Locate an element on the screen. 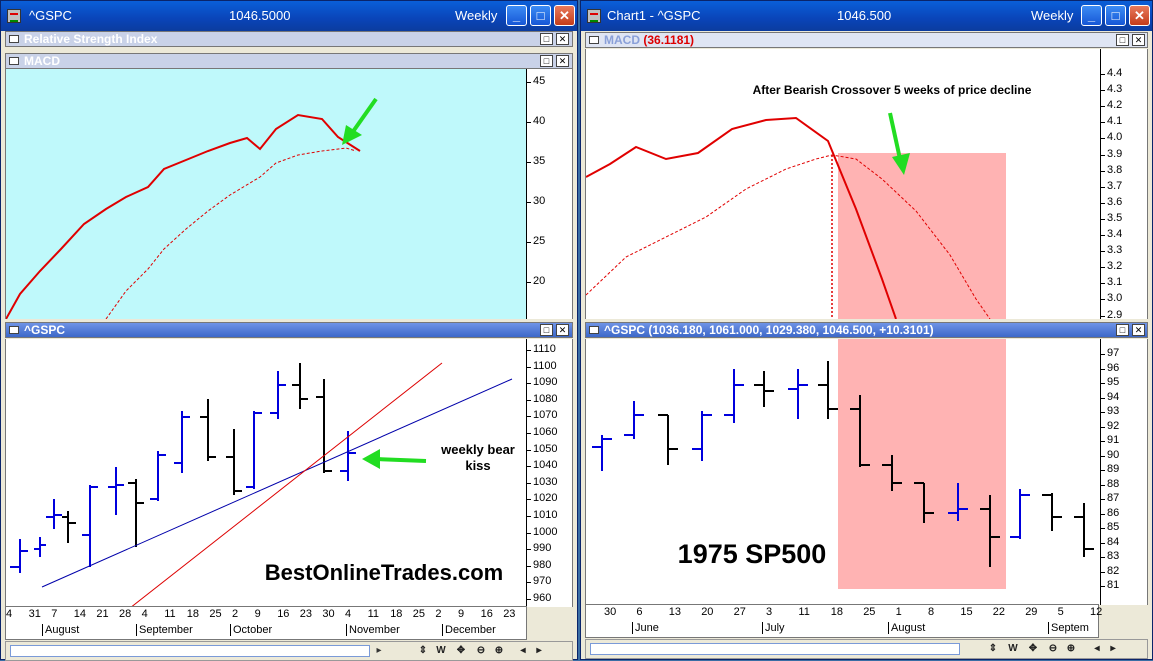  y-tick: 4.3 is located at coordinates (1111, 89).